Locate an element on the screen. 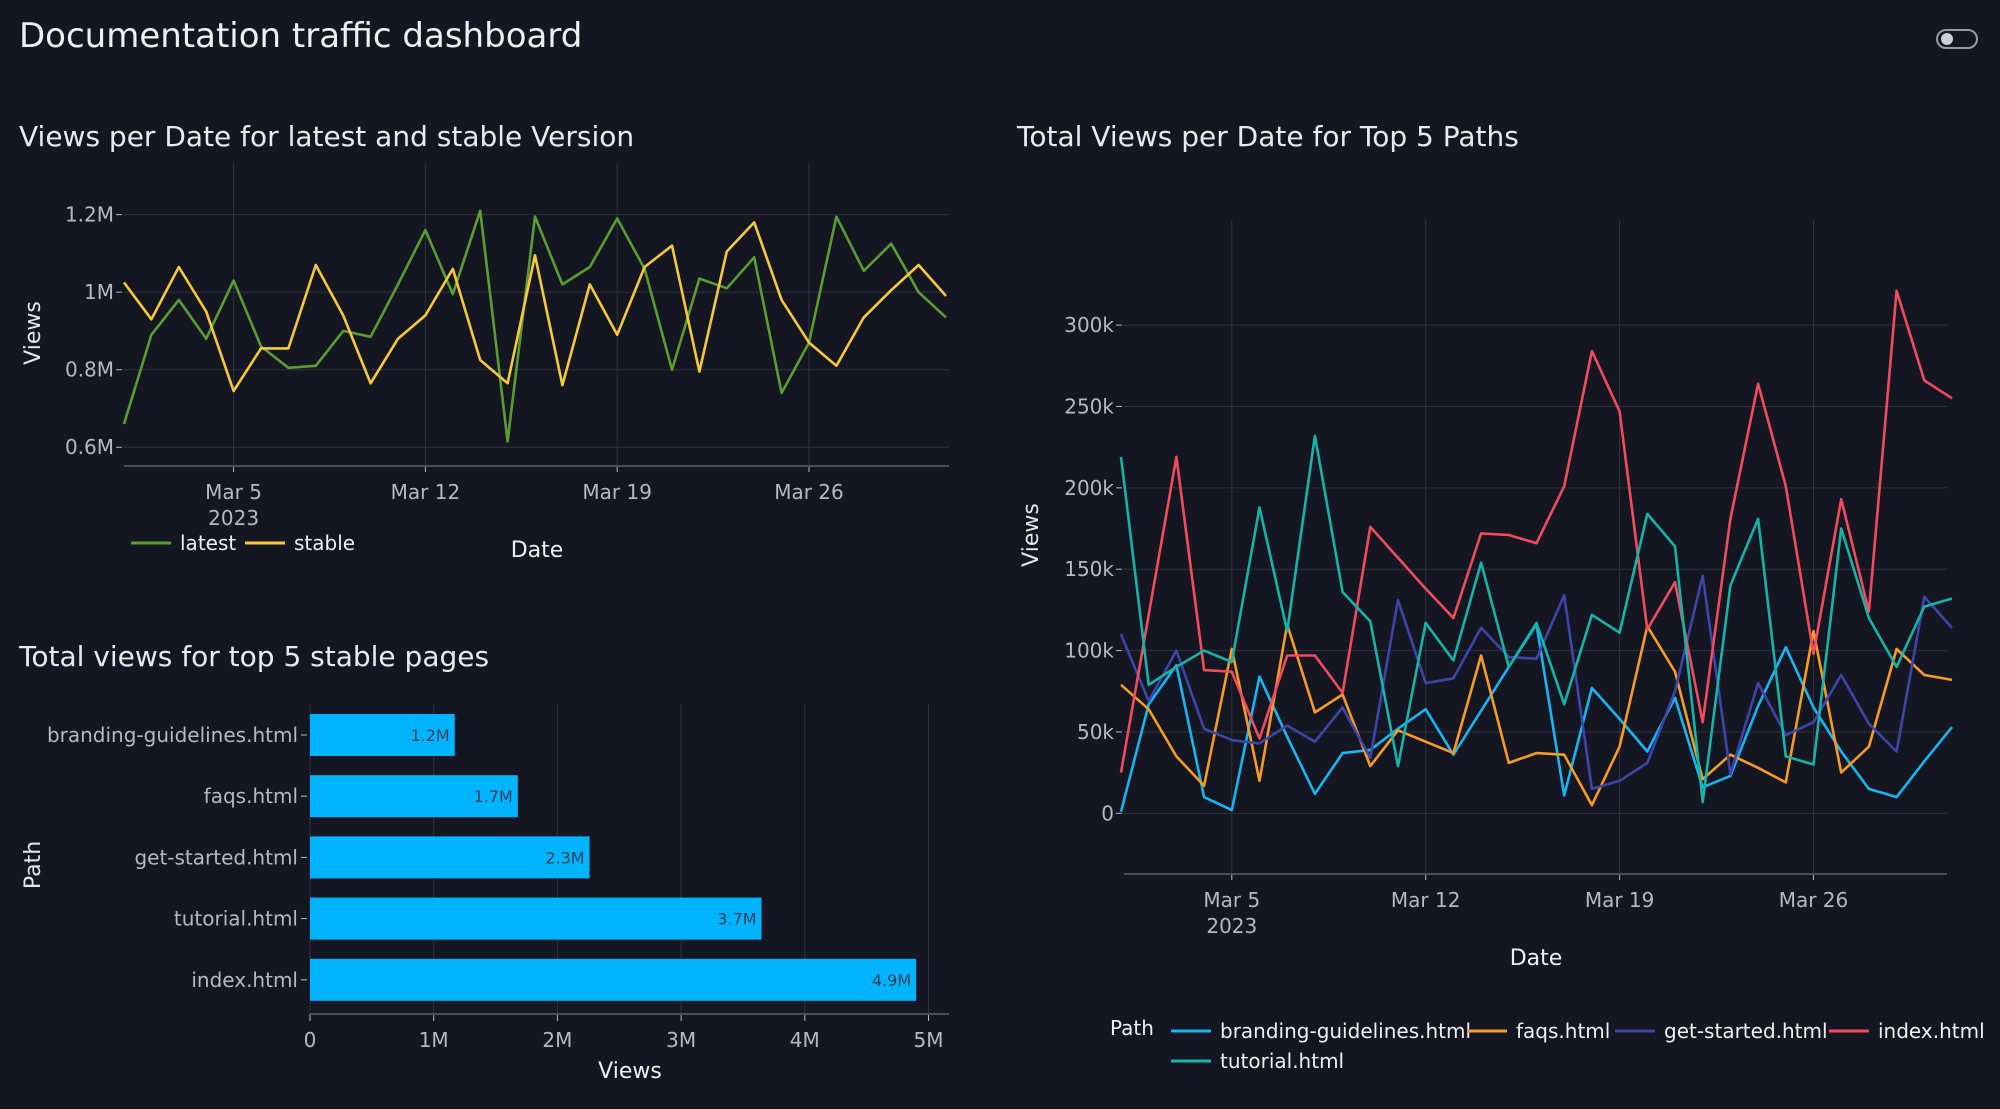  y-axis-title: Path is located at coordinates (33, 865).